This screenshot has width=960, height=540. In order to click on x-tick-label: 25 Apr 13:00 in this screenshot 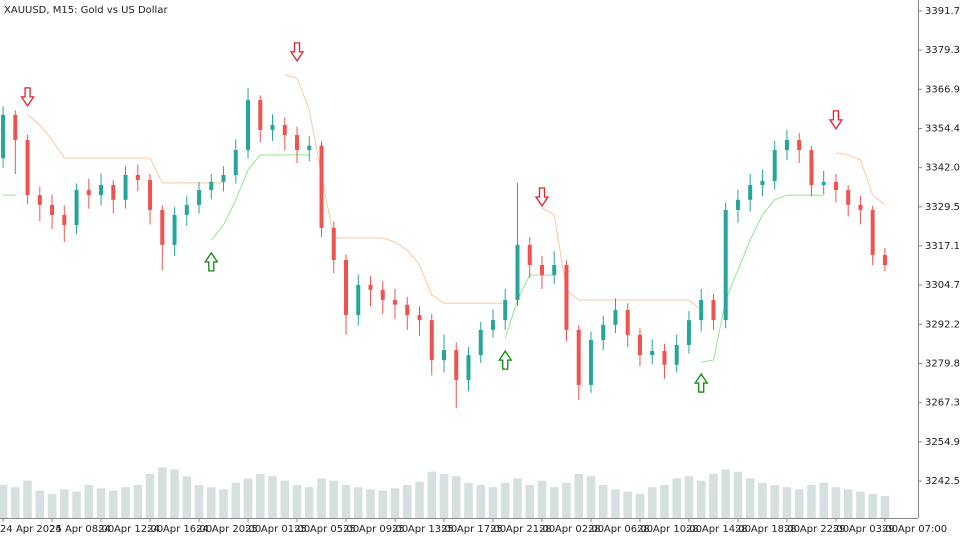, I will do `click(424, 529)`.